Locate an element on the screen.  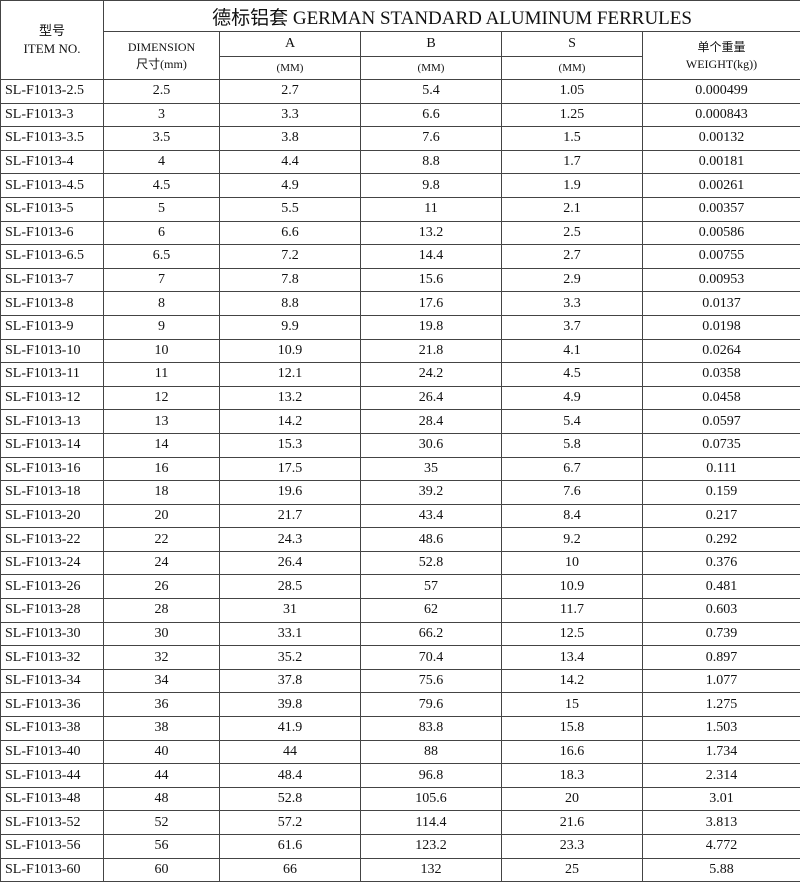
b-value-cell: 26.4 is located at coordinates (431, 398).